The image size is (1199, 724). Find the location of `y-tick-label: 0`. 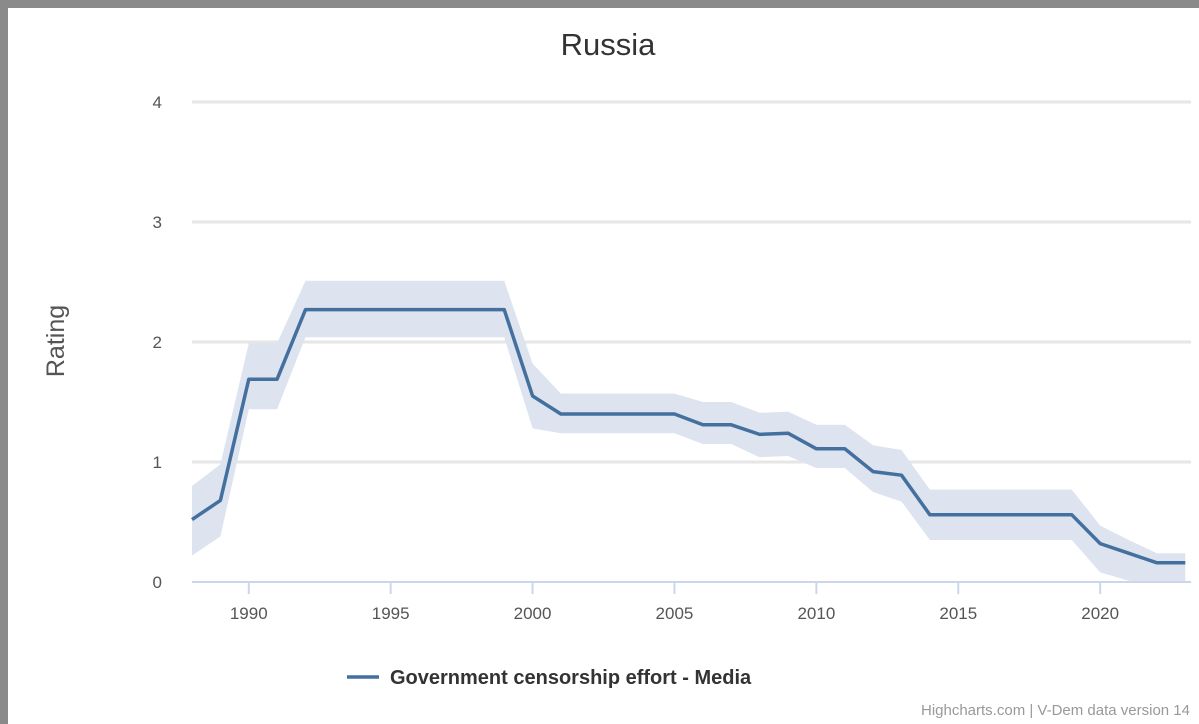

y-tick-label: 0 is located at coordinates (157, 582).